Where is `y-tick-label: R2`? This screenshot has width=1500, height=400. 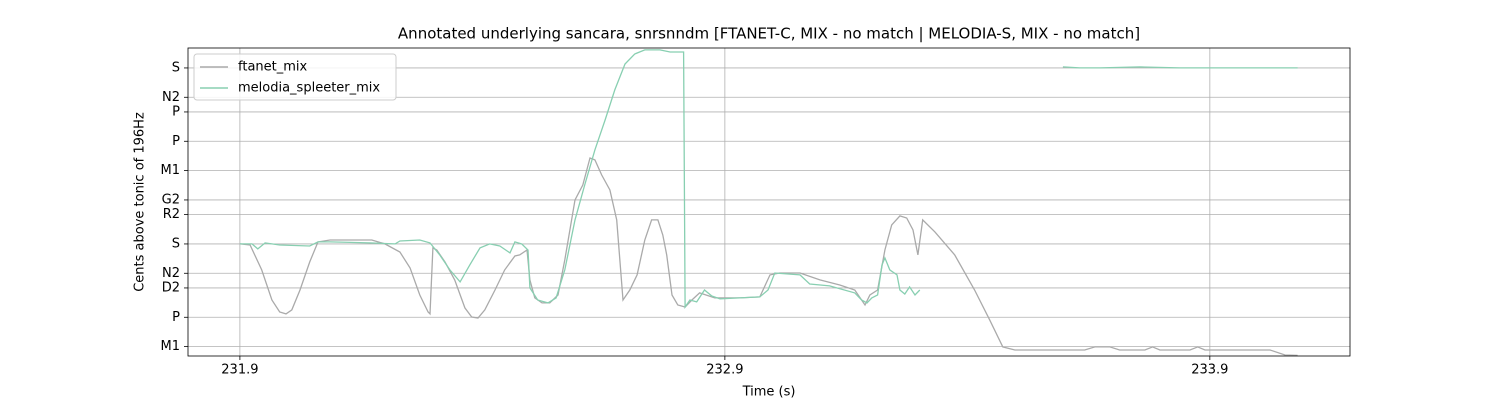
y-tick-label: R2 is located at coordinates (171, 214).